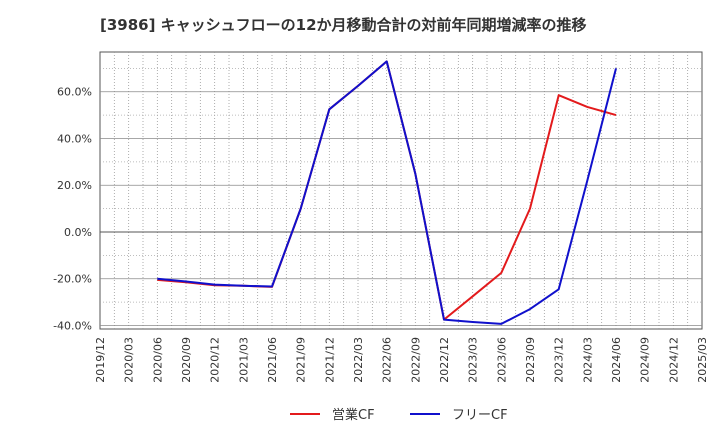 This screenshot has width=720, height=444. I want to click on y-tick-label: 0.0%, so click(78, 232).